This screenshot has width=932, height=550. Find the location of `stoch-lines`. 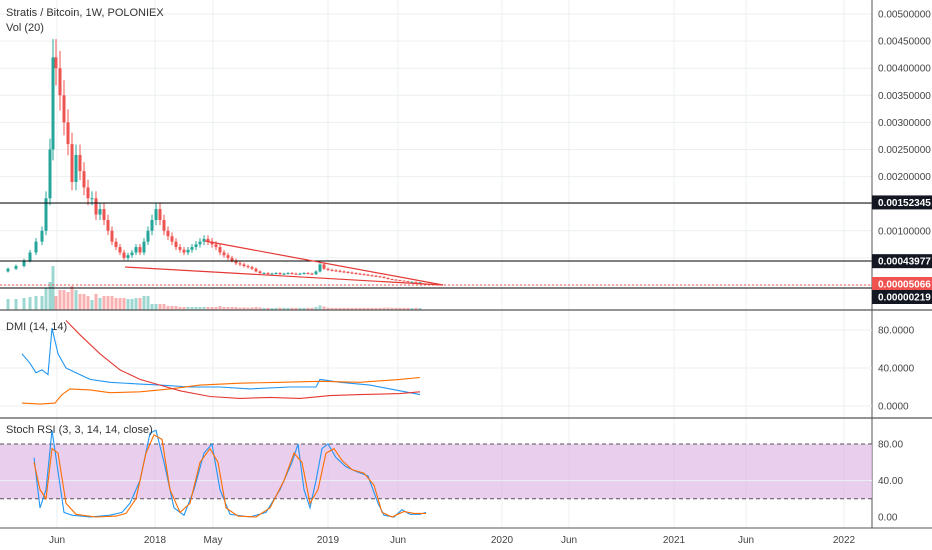

stoch-lines is located at coordinates (230, 473).